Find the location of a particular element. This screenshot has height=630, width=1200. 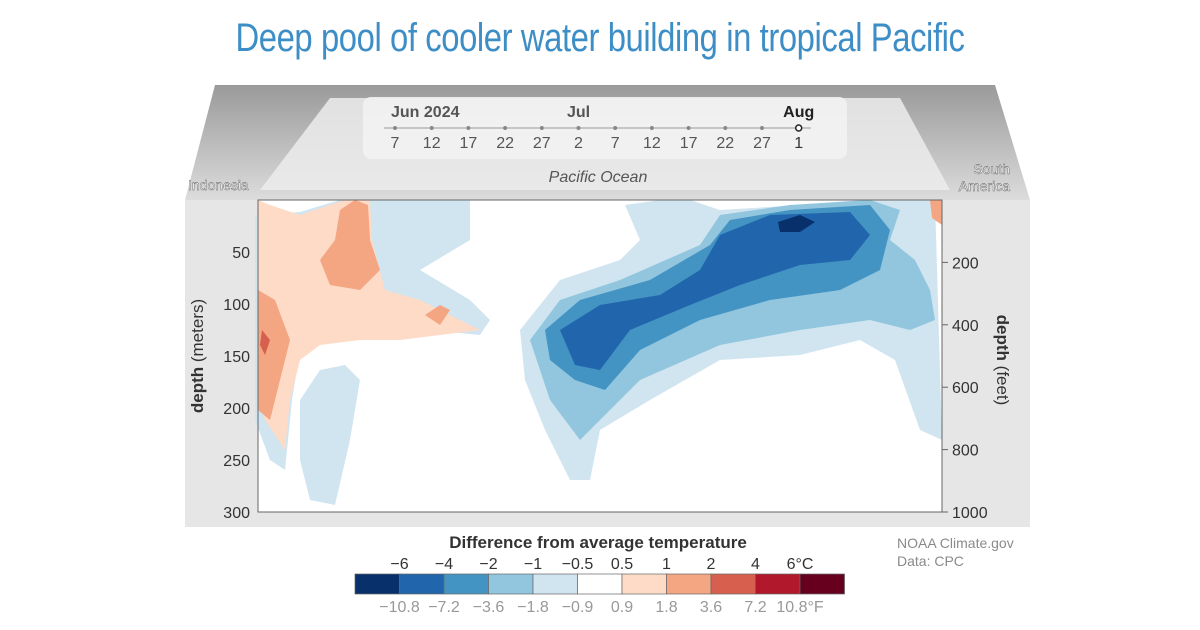

right-tick-label: 600 is located at coordinates (965, 388).